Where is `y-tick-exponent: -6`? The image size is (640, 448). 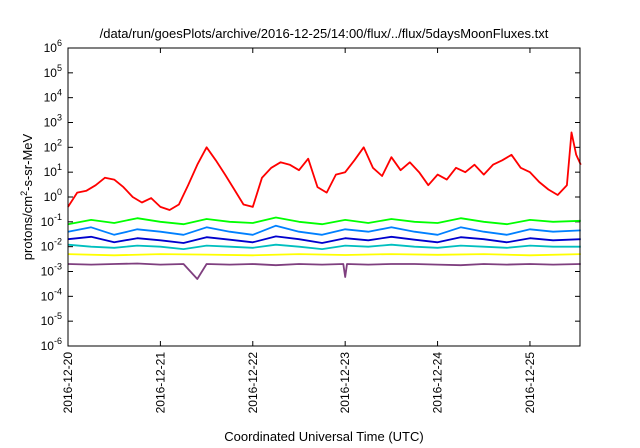 y-tick-exponent: -6 is located at coordinates (58, 341).